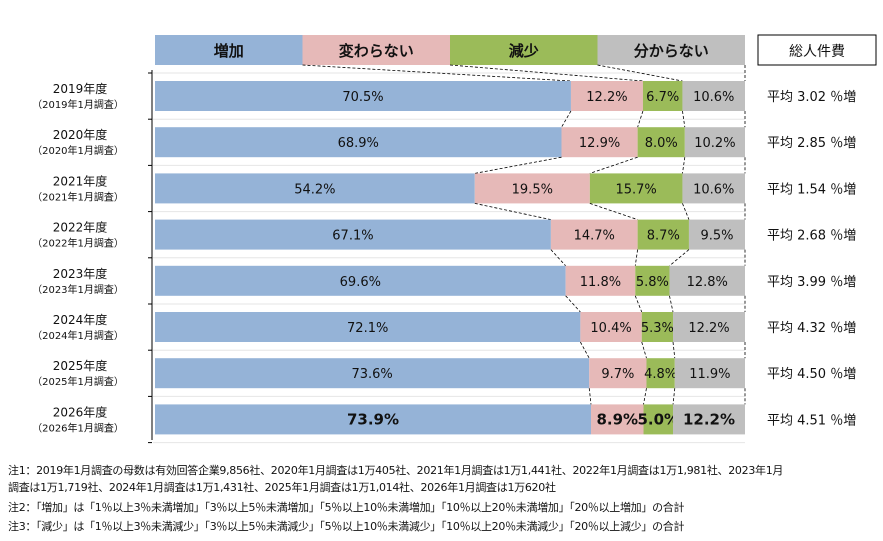  What do you see at coordinates (80, 411) in the screenshot?
I see `category-year: 2026年度` at bounding box center [80, 411].